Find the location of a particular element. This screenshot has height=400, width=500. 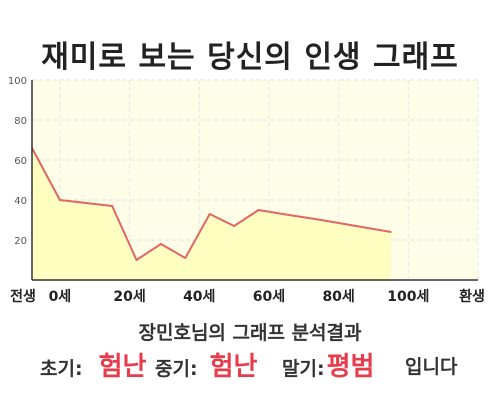

stage-late-label: 말기: is located at coordinates (303, 369).